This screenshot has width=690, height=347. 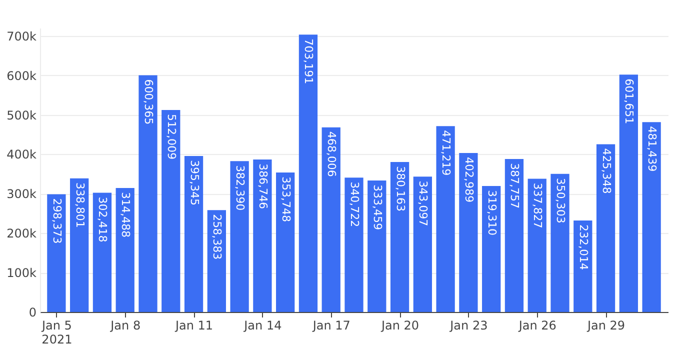 What do you see at coordinates (537, 205) in the screenshot?
I see `data-label: 337,827` at bounding box center [537, 205].